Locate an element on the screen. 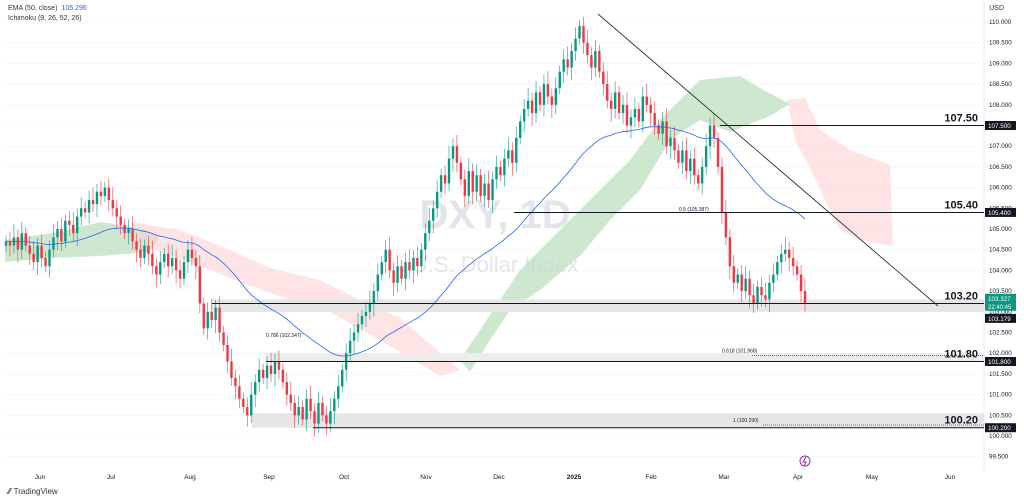 Image resolution: width=1024 pixels, height=501 pixels. lightning-icon is located at coordinates (805, 461).